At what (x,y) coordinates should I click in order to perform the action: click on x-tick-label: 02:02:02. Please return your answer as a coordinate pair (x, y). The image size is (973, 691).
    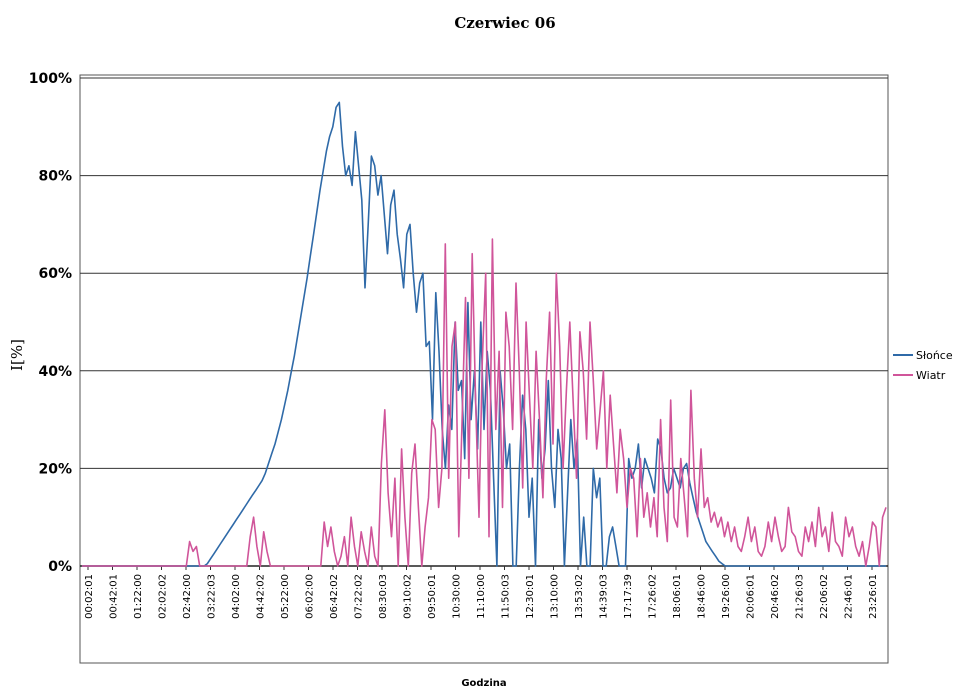
    Looking at the image, I should click on (163, 596).